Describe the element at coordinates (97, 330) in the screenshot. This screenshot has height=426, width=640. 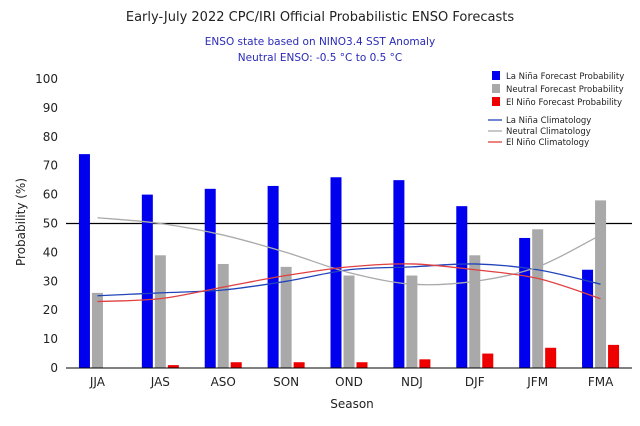
I see `bar-neutral-jja` at that location.